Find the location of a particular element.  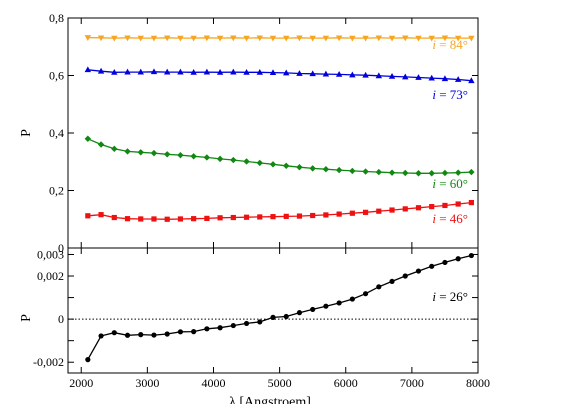

bottom-y-tick-label: 0 is located at coordinates (61, 319).